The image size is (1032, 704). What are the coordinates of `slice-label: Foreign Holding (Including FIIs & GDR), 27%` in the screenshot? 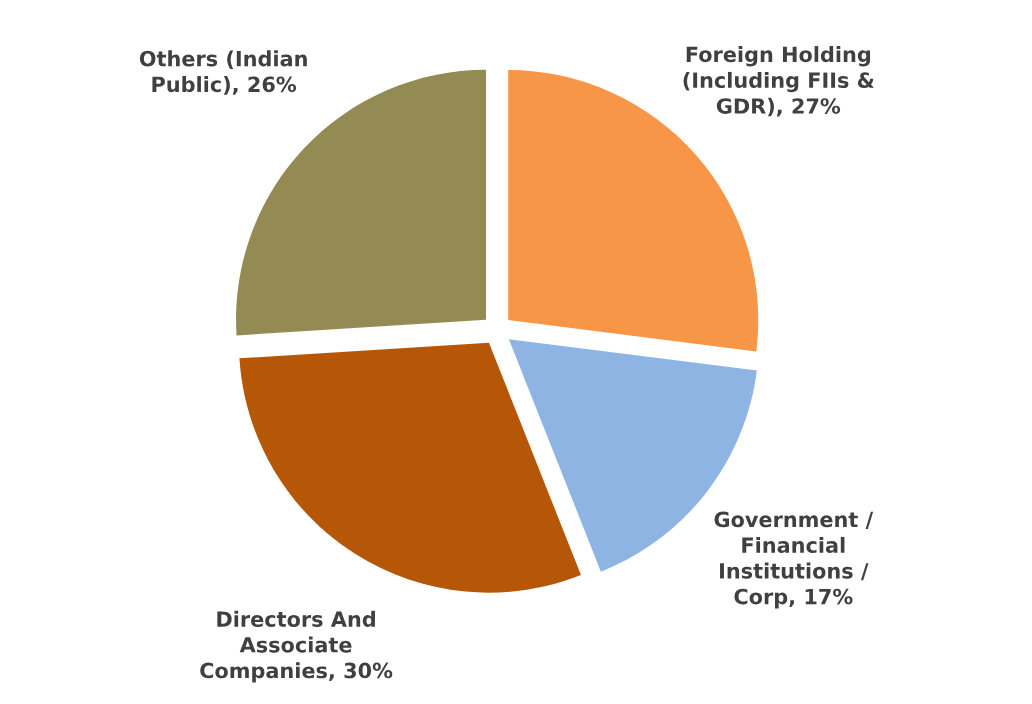 It's located at (778, 81).